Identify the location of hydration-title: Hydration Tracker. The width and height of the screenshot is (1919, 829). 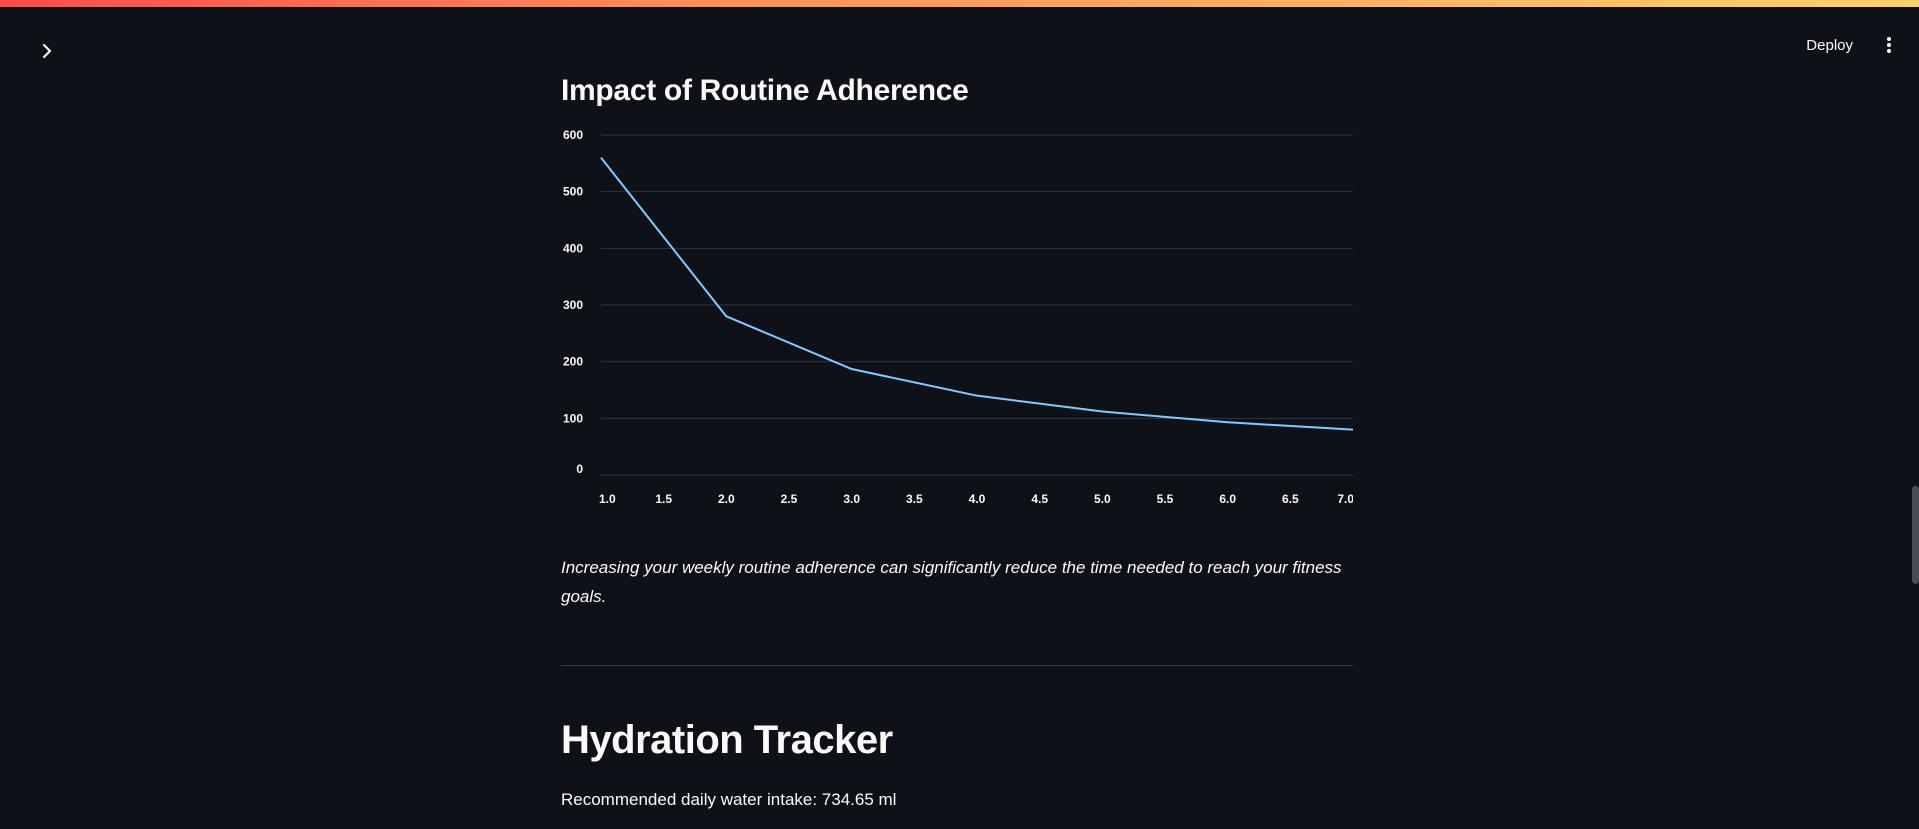
(727, 740).